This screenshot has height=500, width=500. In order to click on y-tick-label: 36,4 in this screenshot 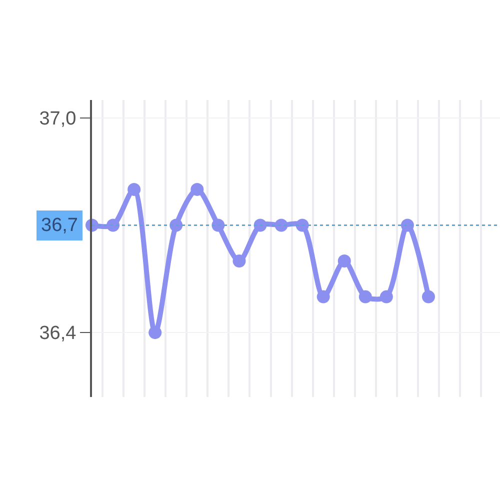, I will do `click(58, 333)`.